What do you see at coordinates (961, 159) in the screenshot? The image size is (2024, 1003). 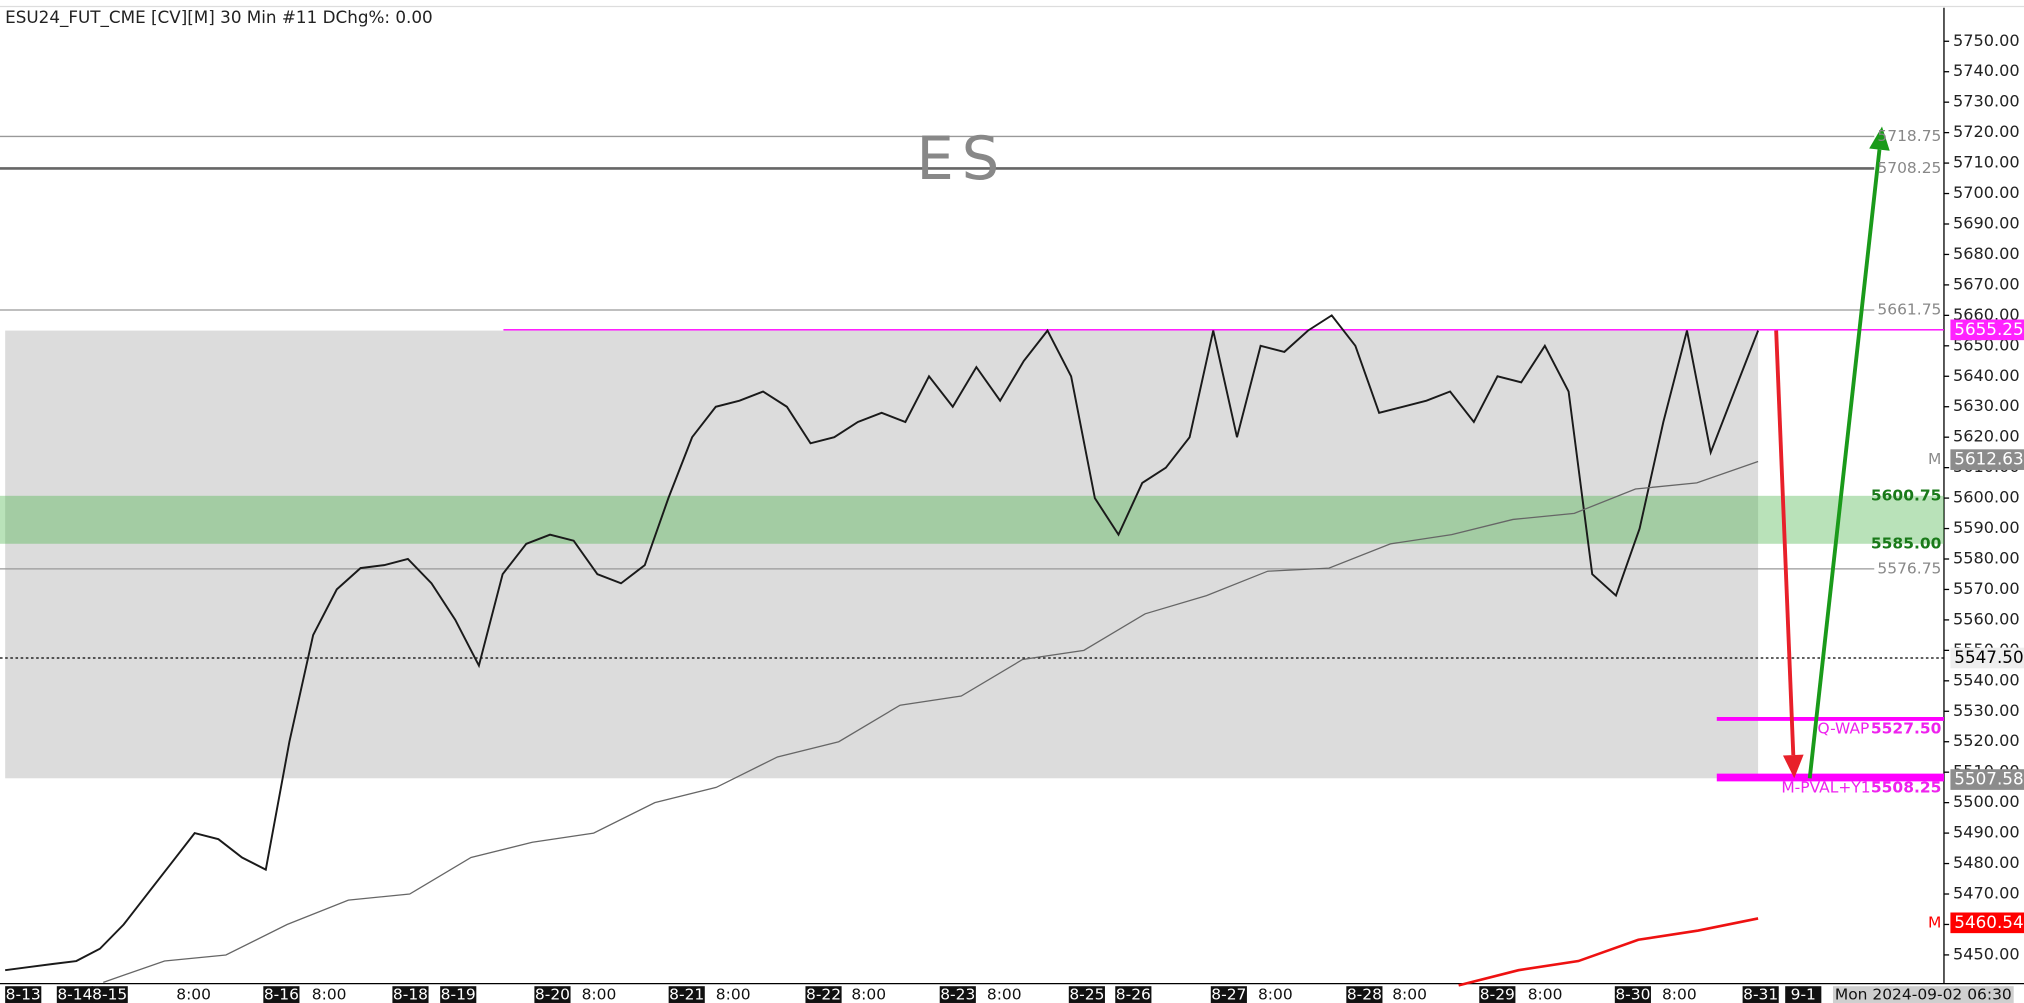 I see `watermark: ES` at bounding box center [961, 159].